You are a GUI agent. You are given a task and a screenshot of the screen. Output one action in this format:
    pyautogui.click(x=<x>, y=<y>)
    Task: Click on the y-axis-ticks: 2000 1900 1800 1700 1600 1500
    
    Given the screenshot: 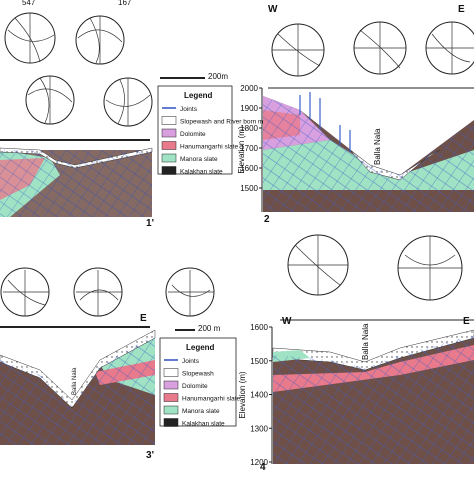 What is the action you would take?
    pyautogui.click(x=251, y=138)
    